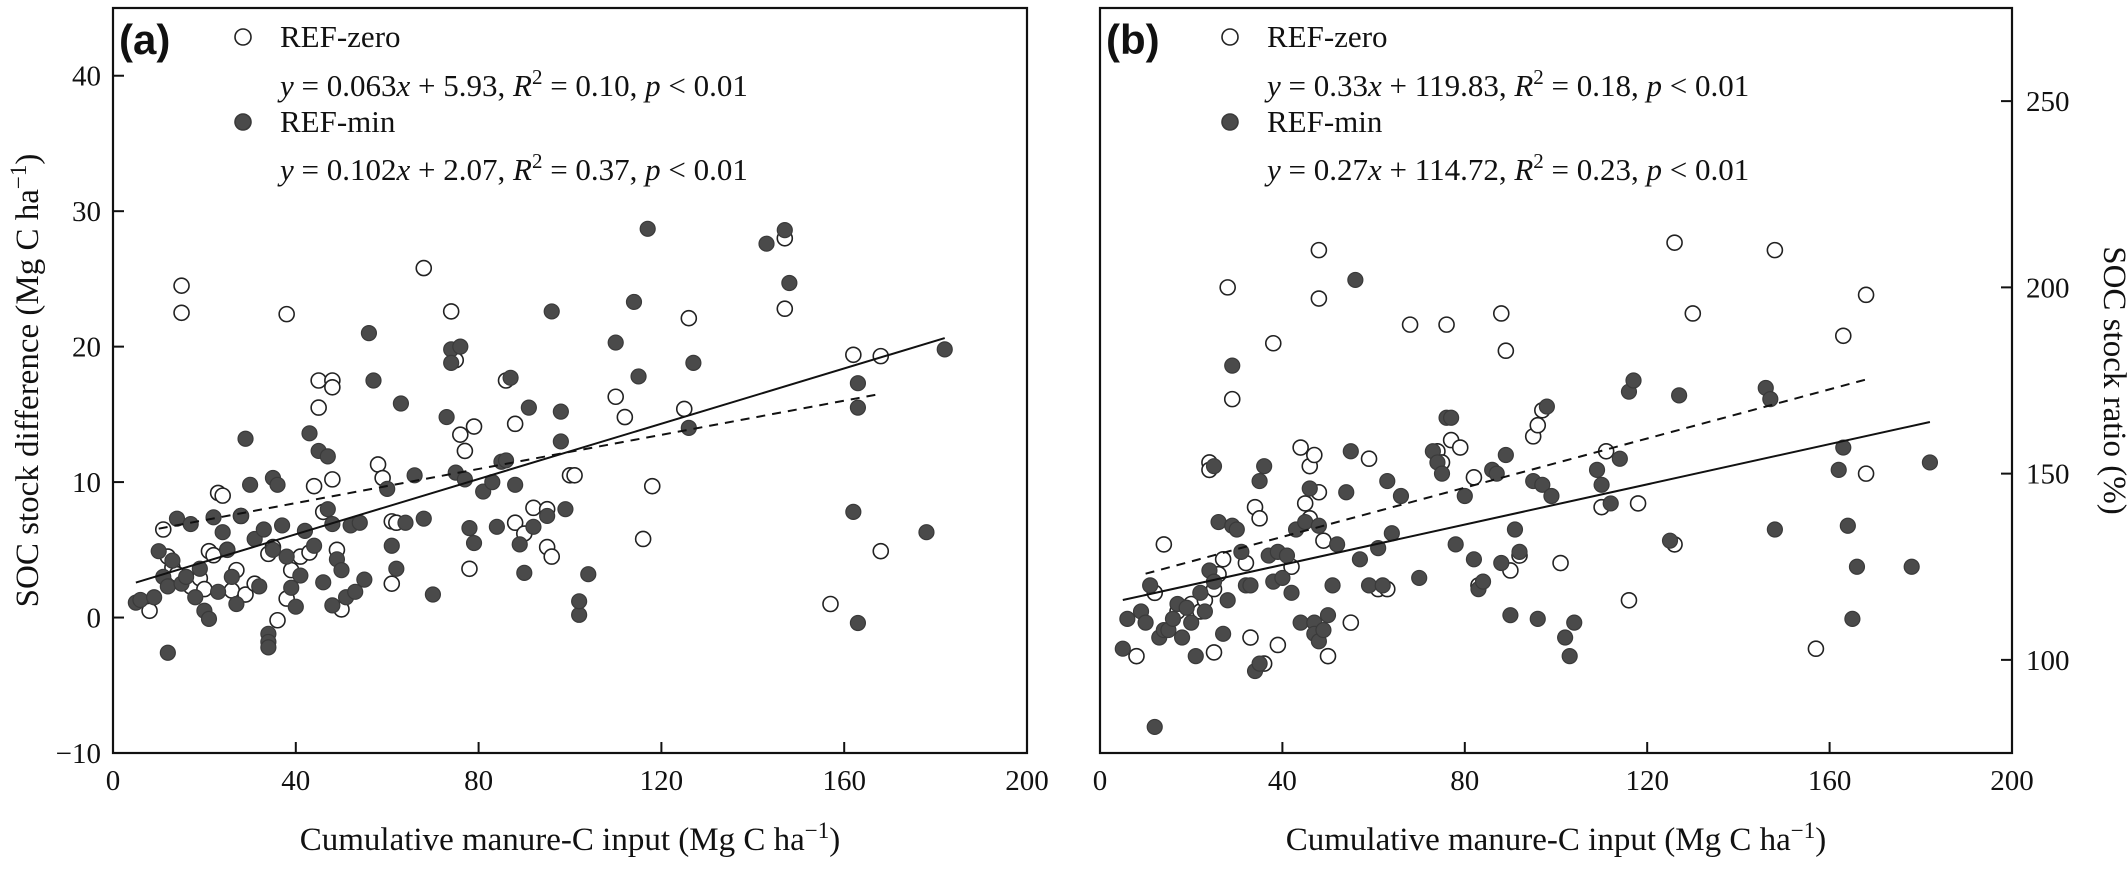  I want to click on x-tick-label: 80, so click(478, 781).